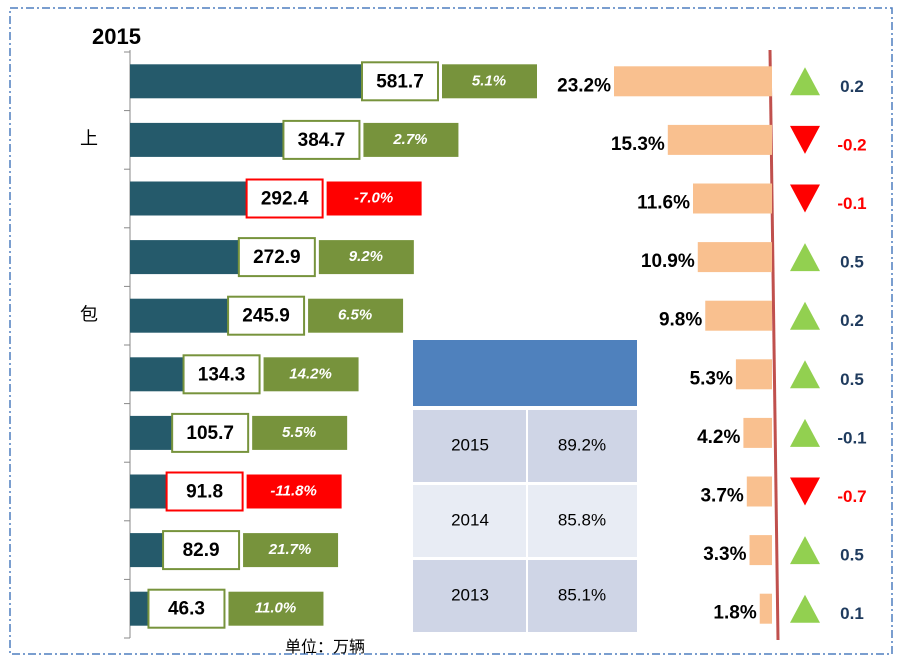  I want to click on growth-label: 9.2%, so click(366, 256).